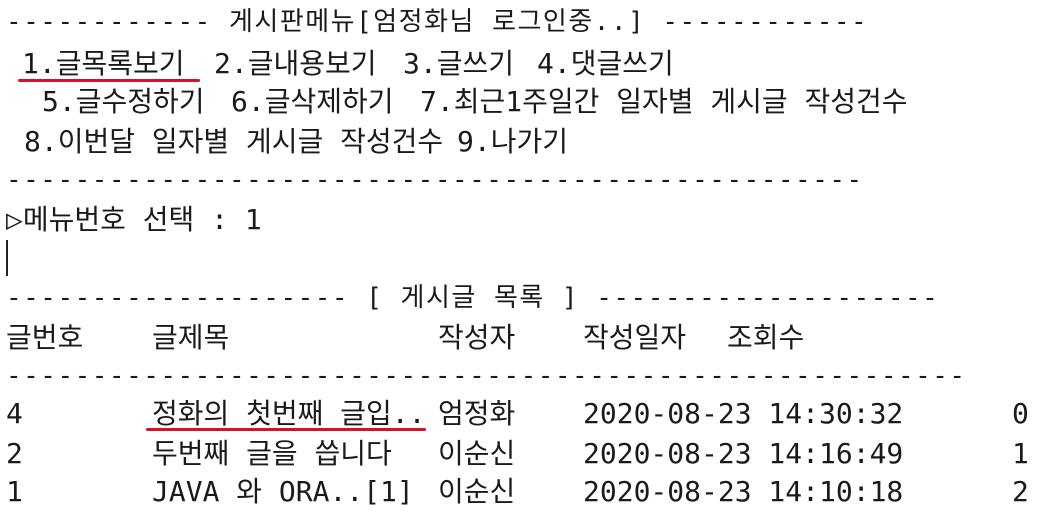 The height and width of the screenshot is (528, 1053). What do you see at coordinates (134, 219) in the screenshot?
I see `menu-select-prompt: ▷메뉴번호 선택 : 1` at bounding box center [134, 219].